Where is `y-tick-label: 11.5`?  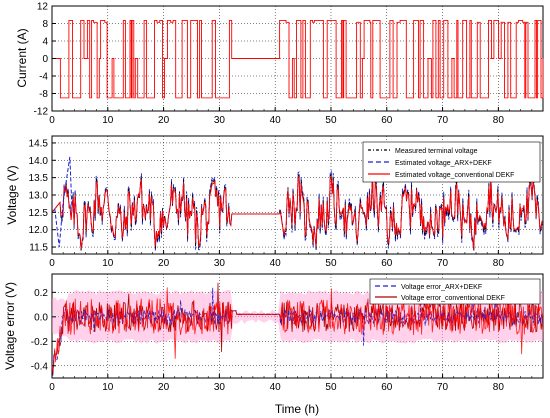
y-tick-label: 11.5 is located at coordinates (38, 248).